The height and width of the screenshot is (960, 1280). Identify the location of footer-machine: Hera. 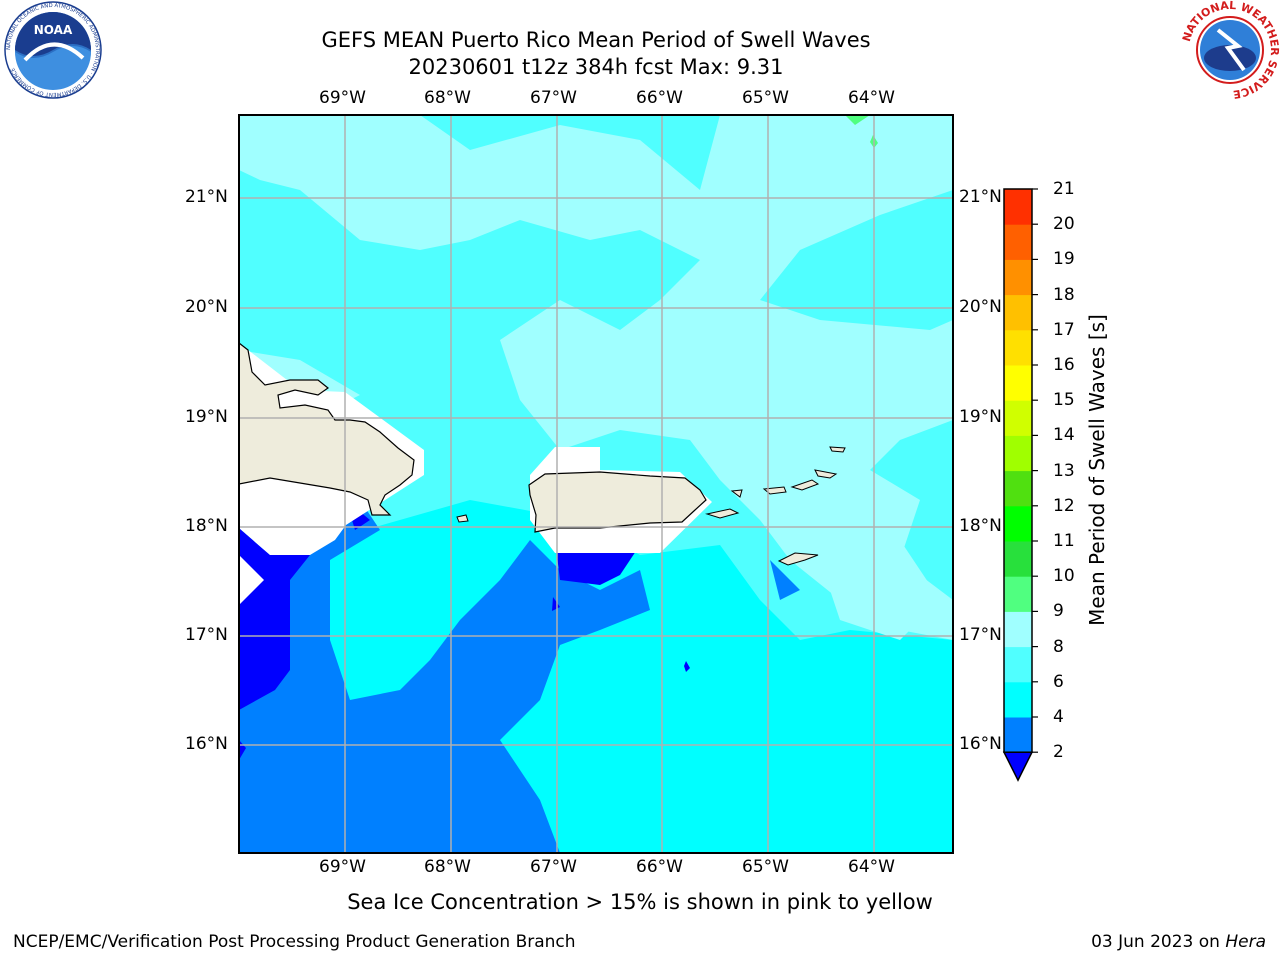
(1245, 942).